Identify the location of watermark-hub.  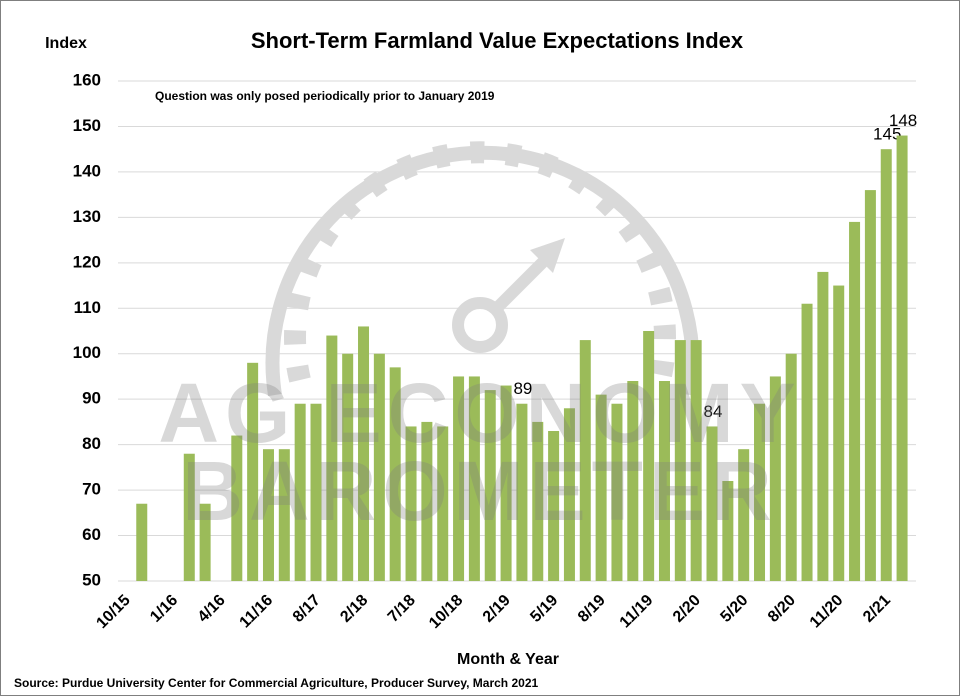
(480, 325).